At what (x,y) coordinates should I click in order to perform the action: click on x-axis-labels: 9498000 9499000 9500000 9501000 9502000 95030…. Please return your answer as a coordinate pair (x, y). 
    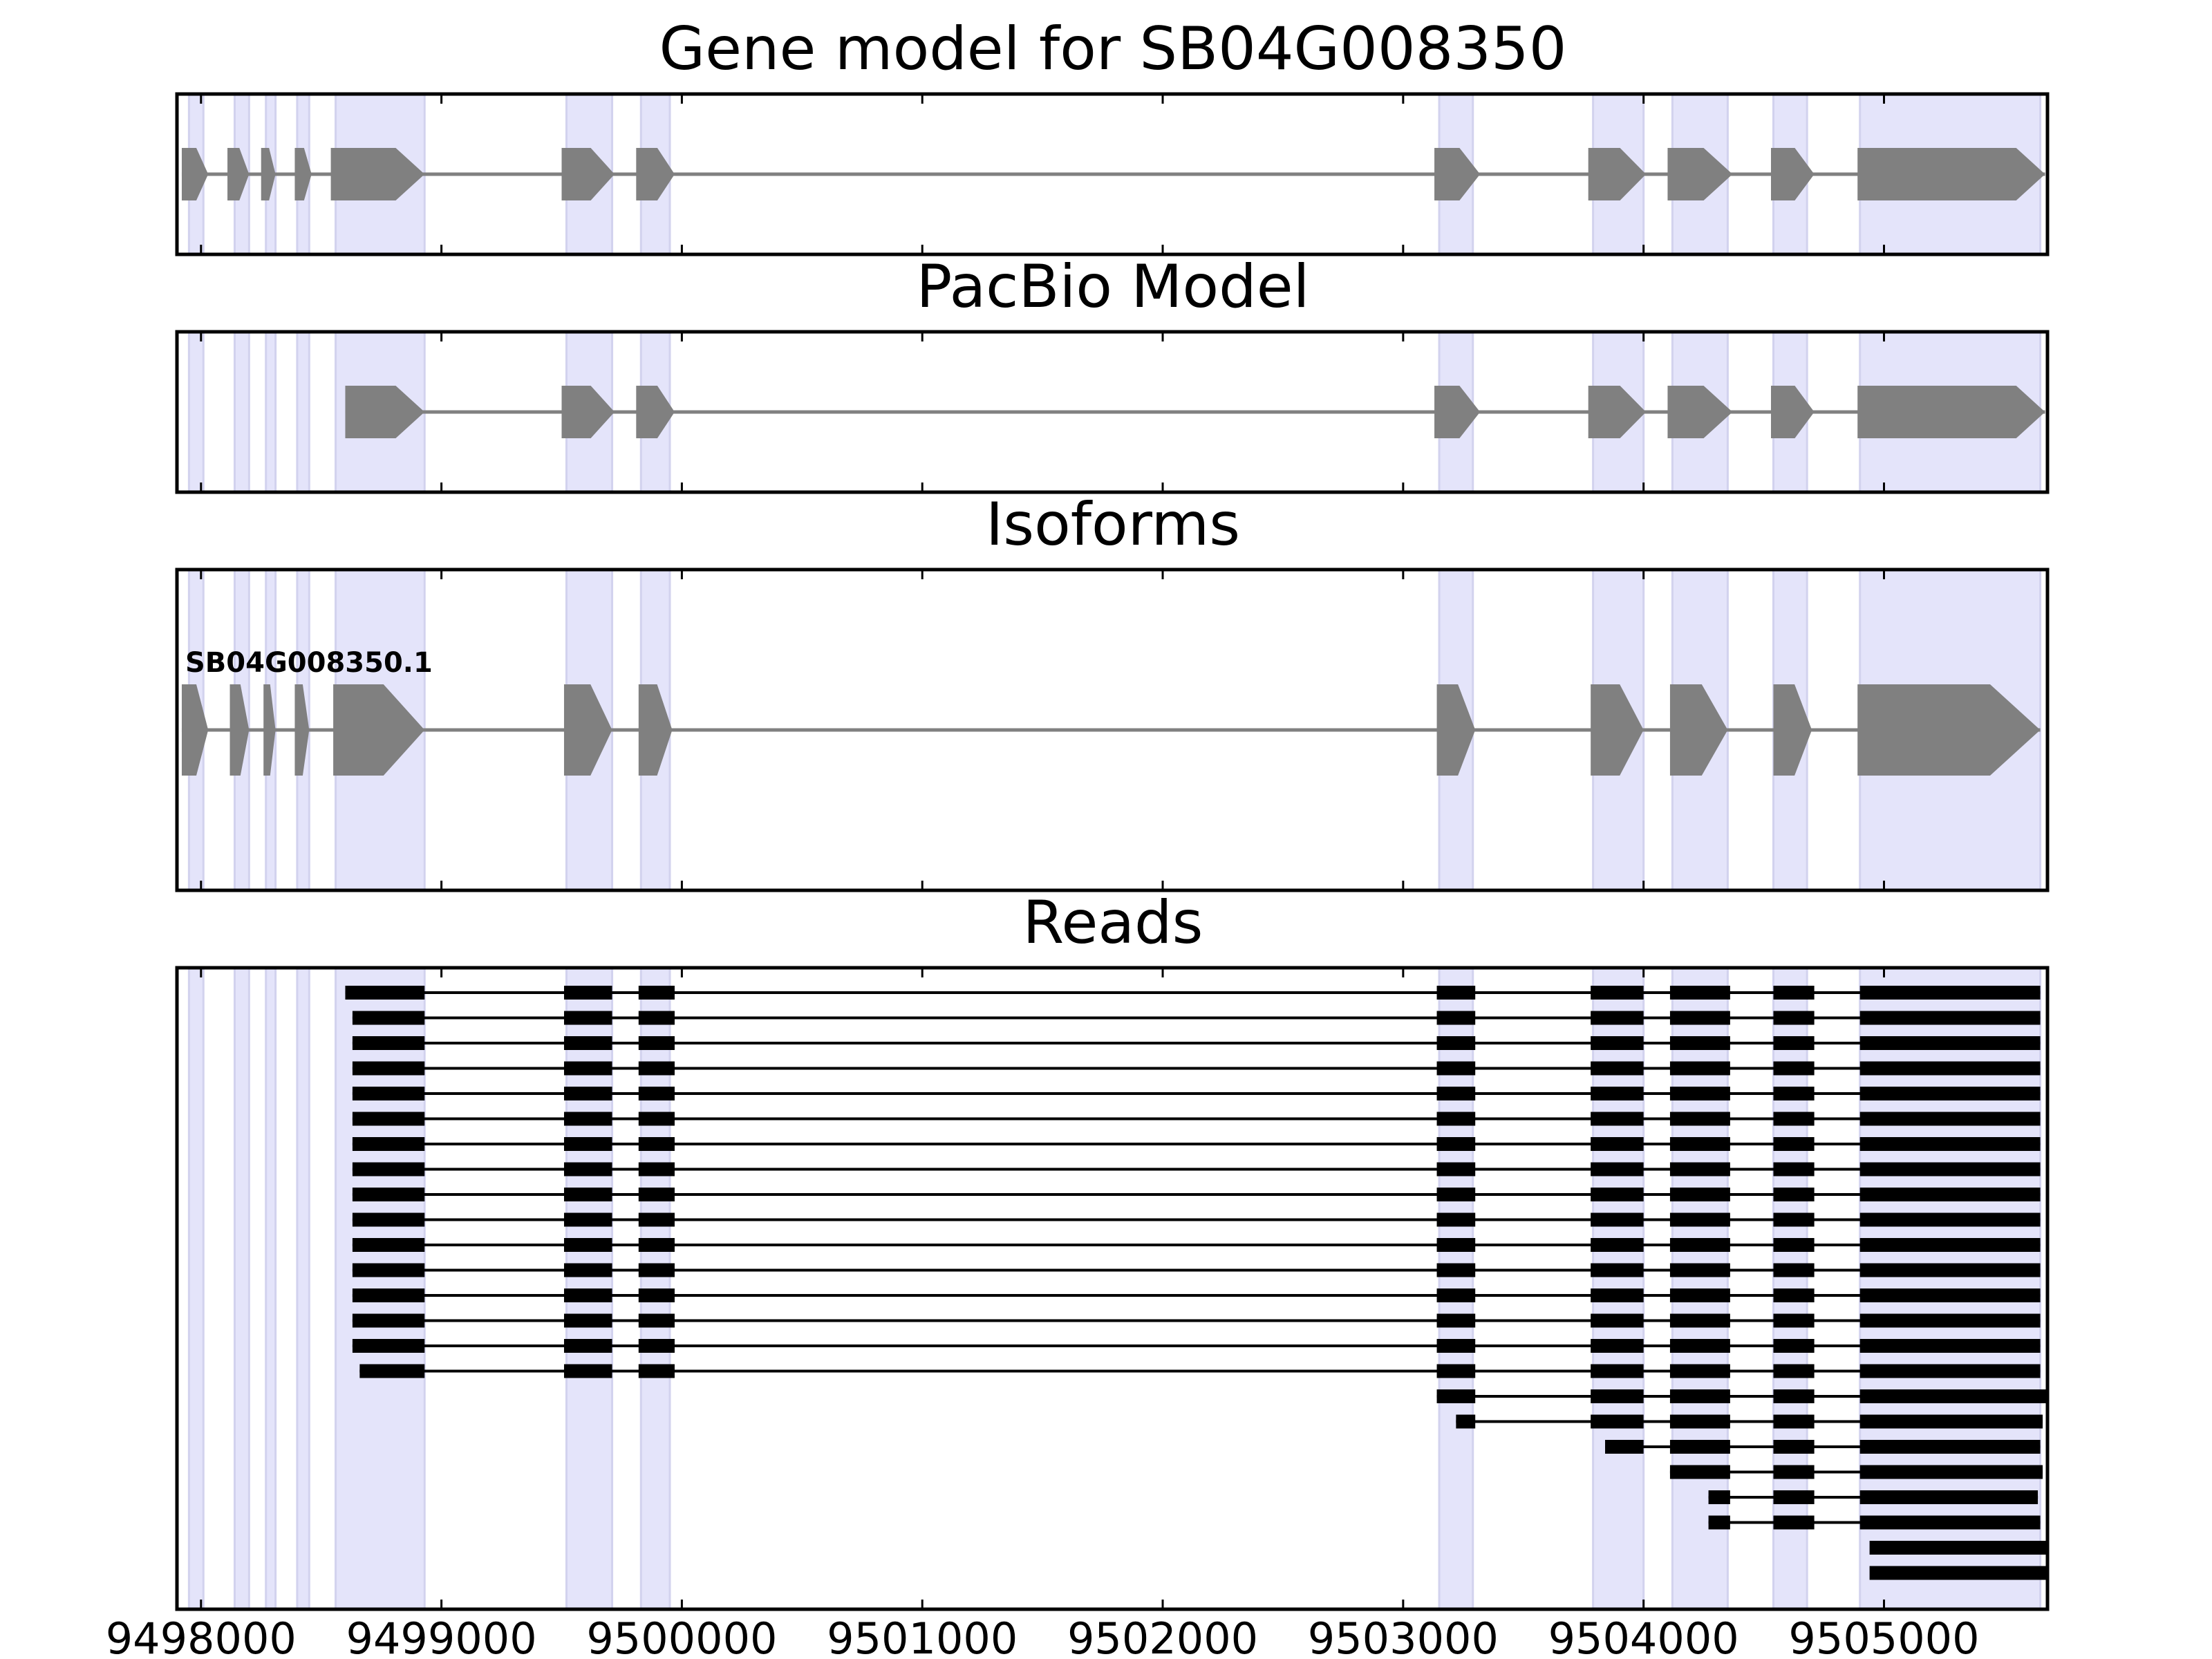
    Looking at the image, I should click on (1043, 1636).